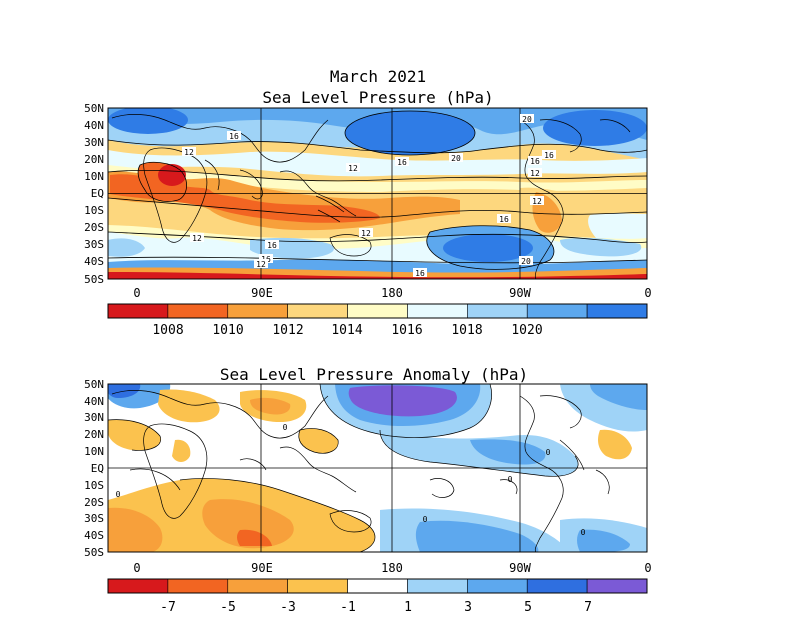 This screenshot has width=800, height=618. What do you see at coordinates (94, 417) in the screenshot?
I see `lat-label: 30N` at bounding box center [94, 417].